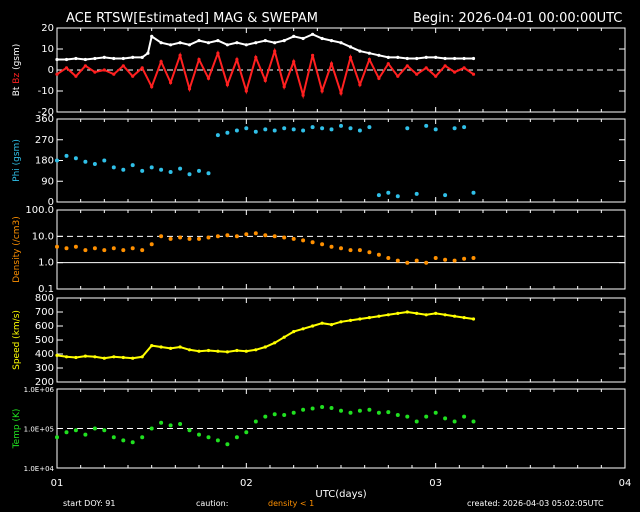 The image size is (640, 512). I want to click on speed-ytick-label: 700, so click(44, 312).